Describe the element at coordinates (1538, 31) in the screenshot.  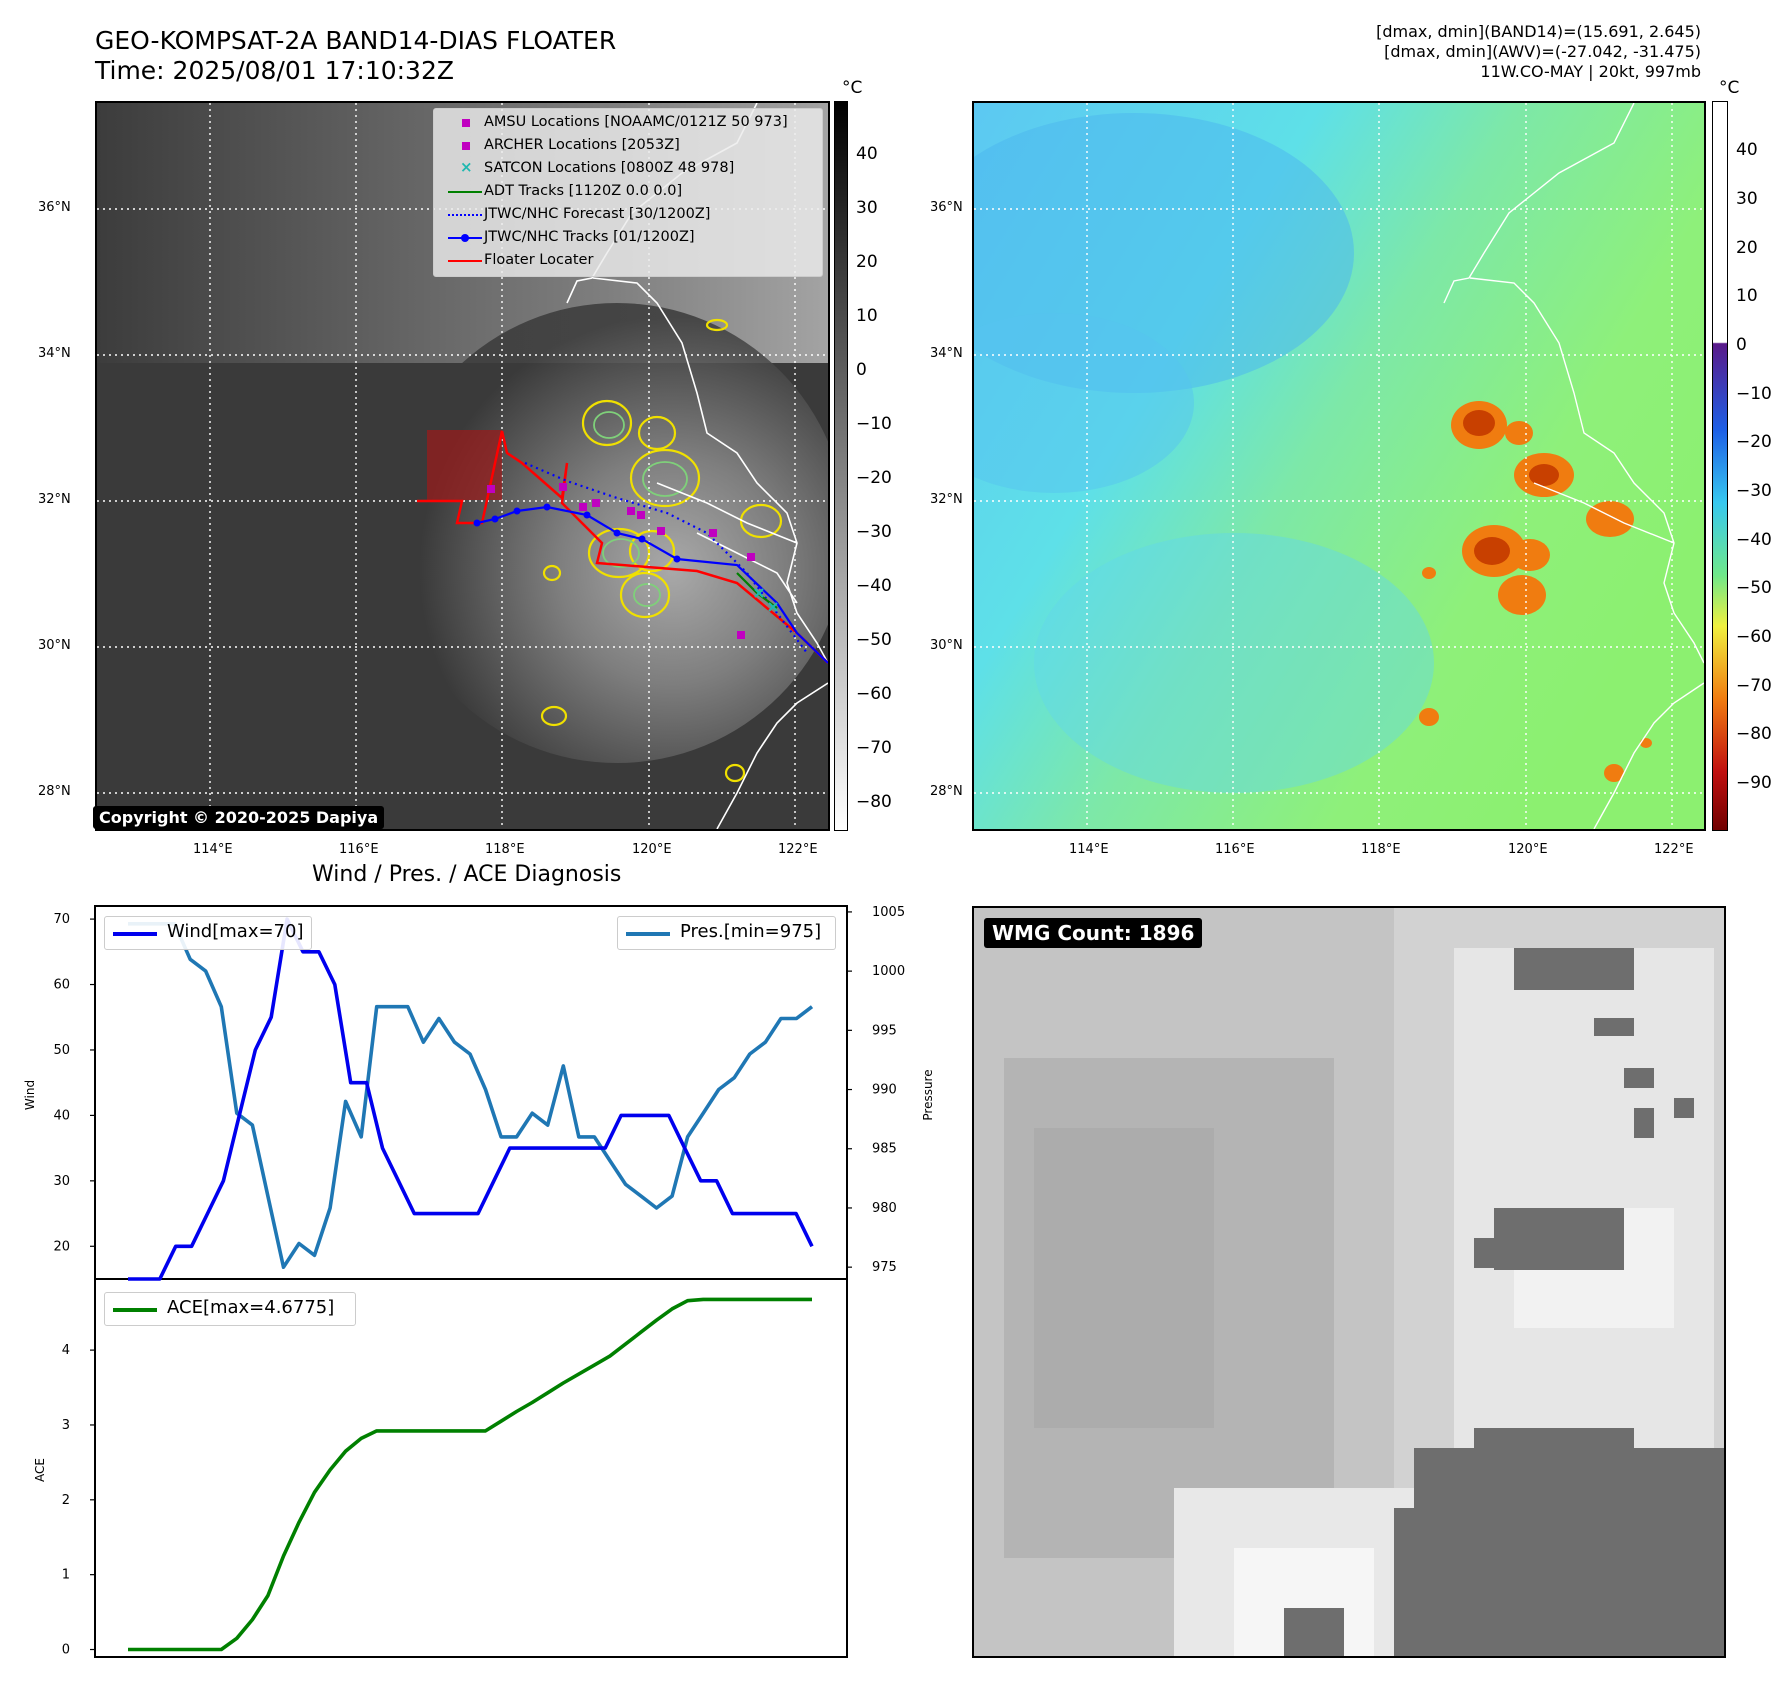
I see `info-band14-range: [dmax, dmin](BAND14)=(15.691, 2.645)` at that location.